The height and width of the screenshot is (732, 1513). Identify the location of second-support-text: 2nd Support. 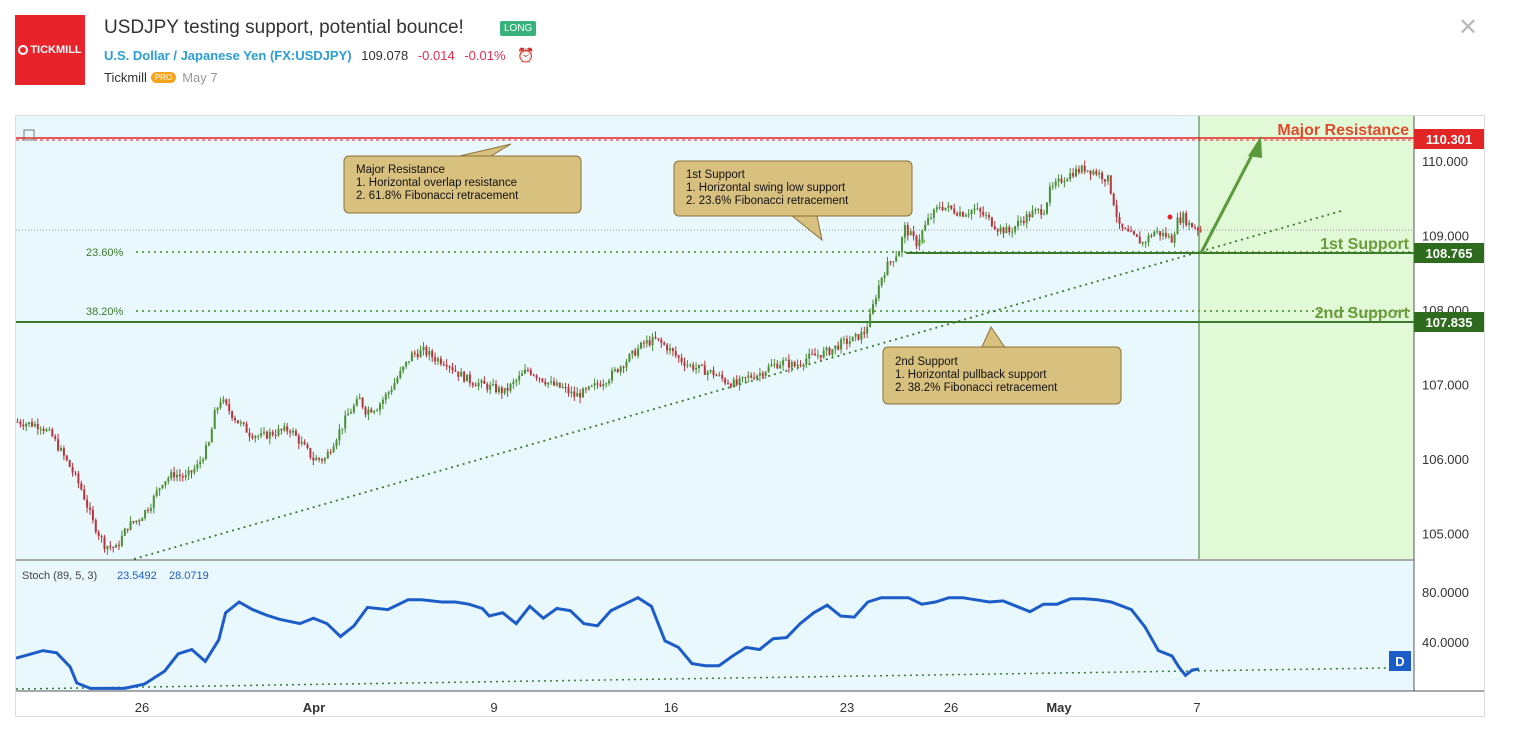
(1362, 313).